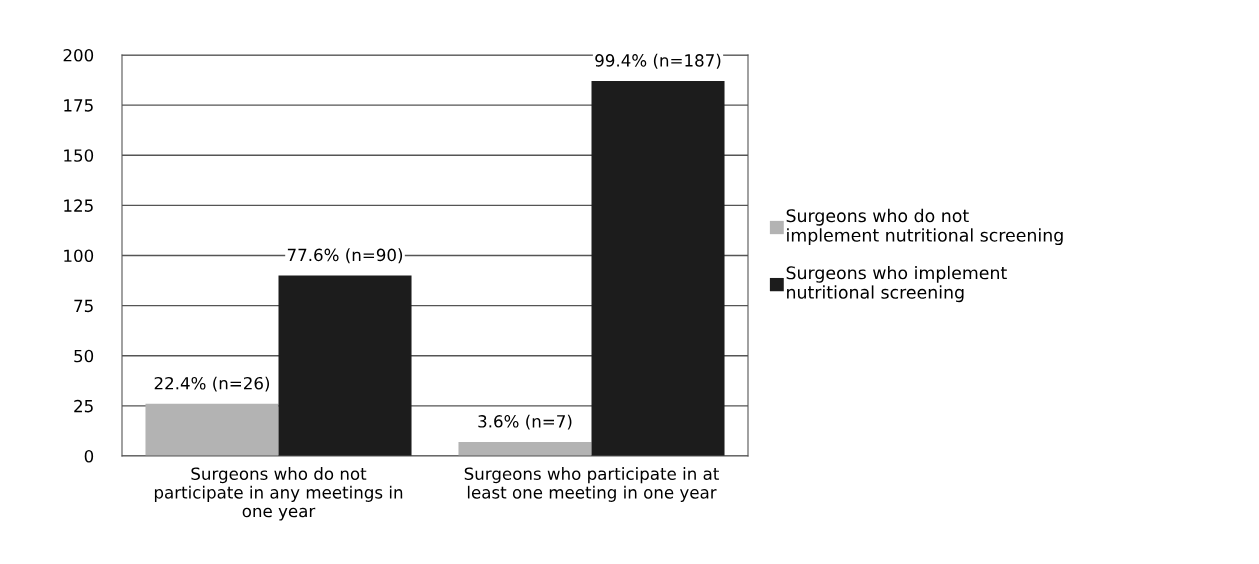 Image resolution: width=1259 pixels, height=564 pixels. Describe the element at coordinates (78, 205) in the screenshot. I see `y-tick-label: 125` at that location.